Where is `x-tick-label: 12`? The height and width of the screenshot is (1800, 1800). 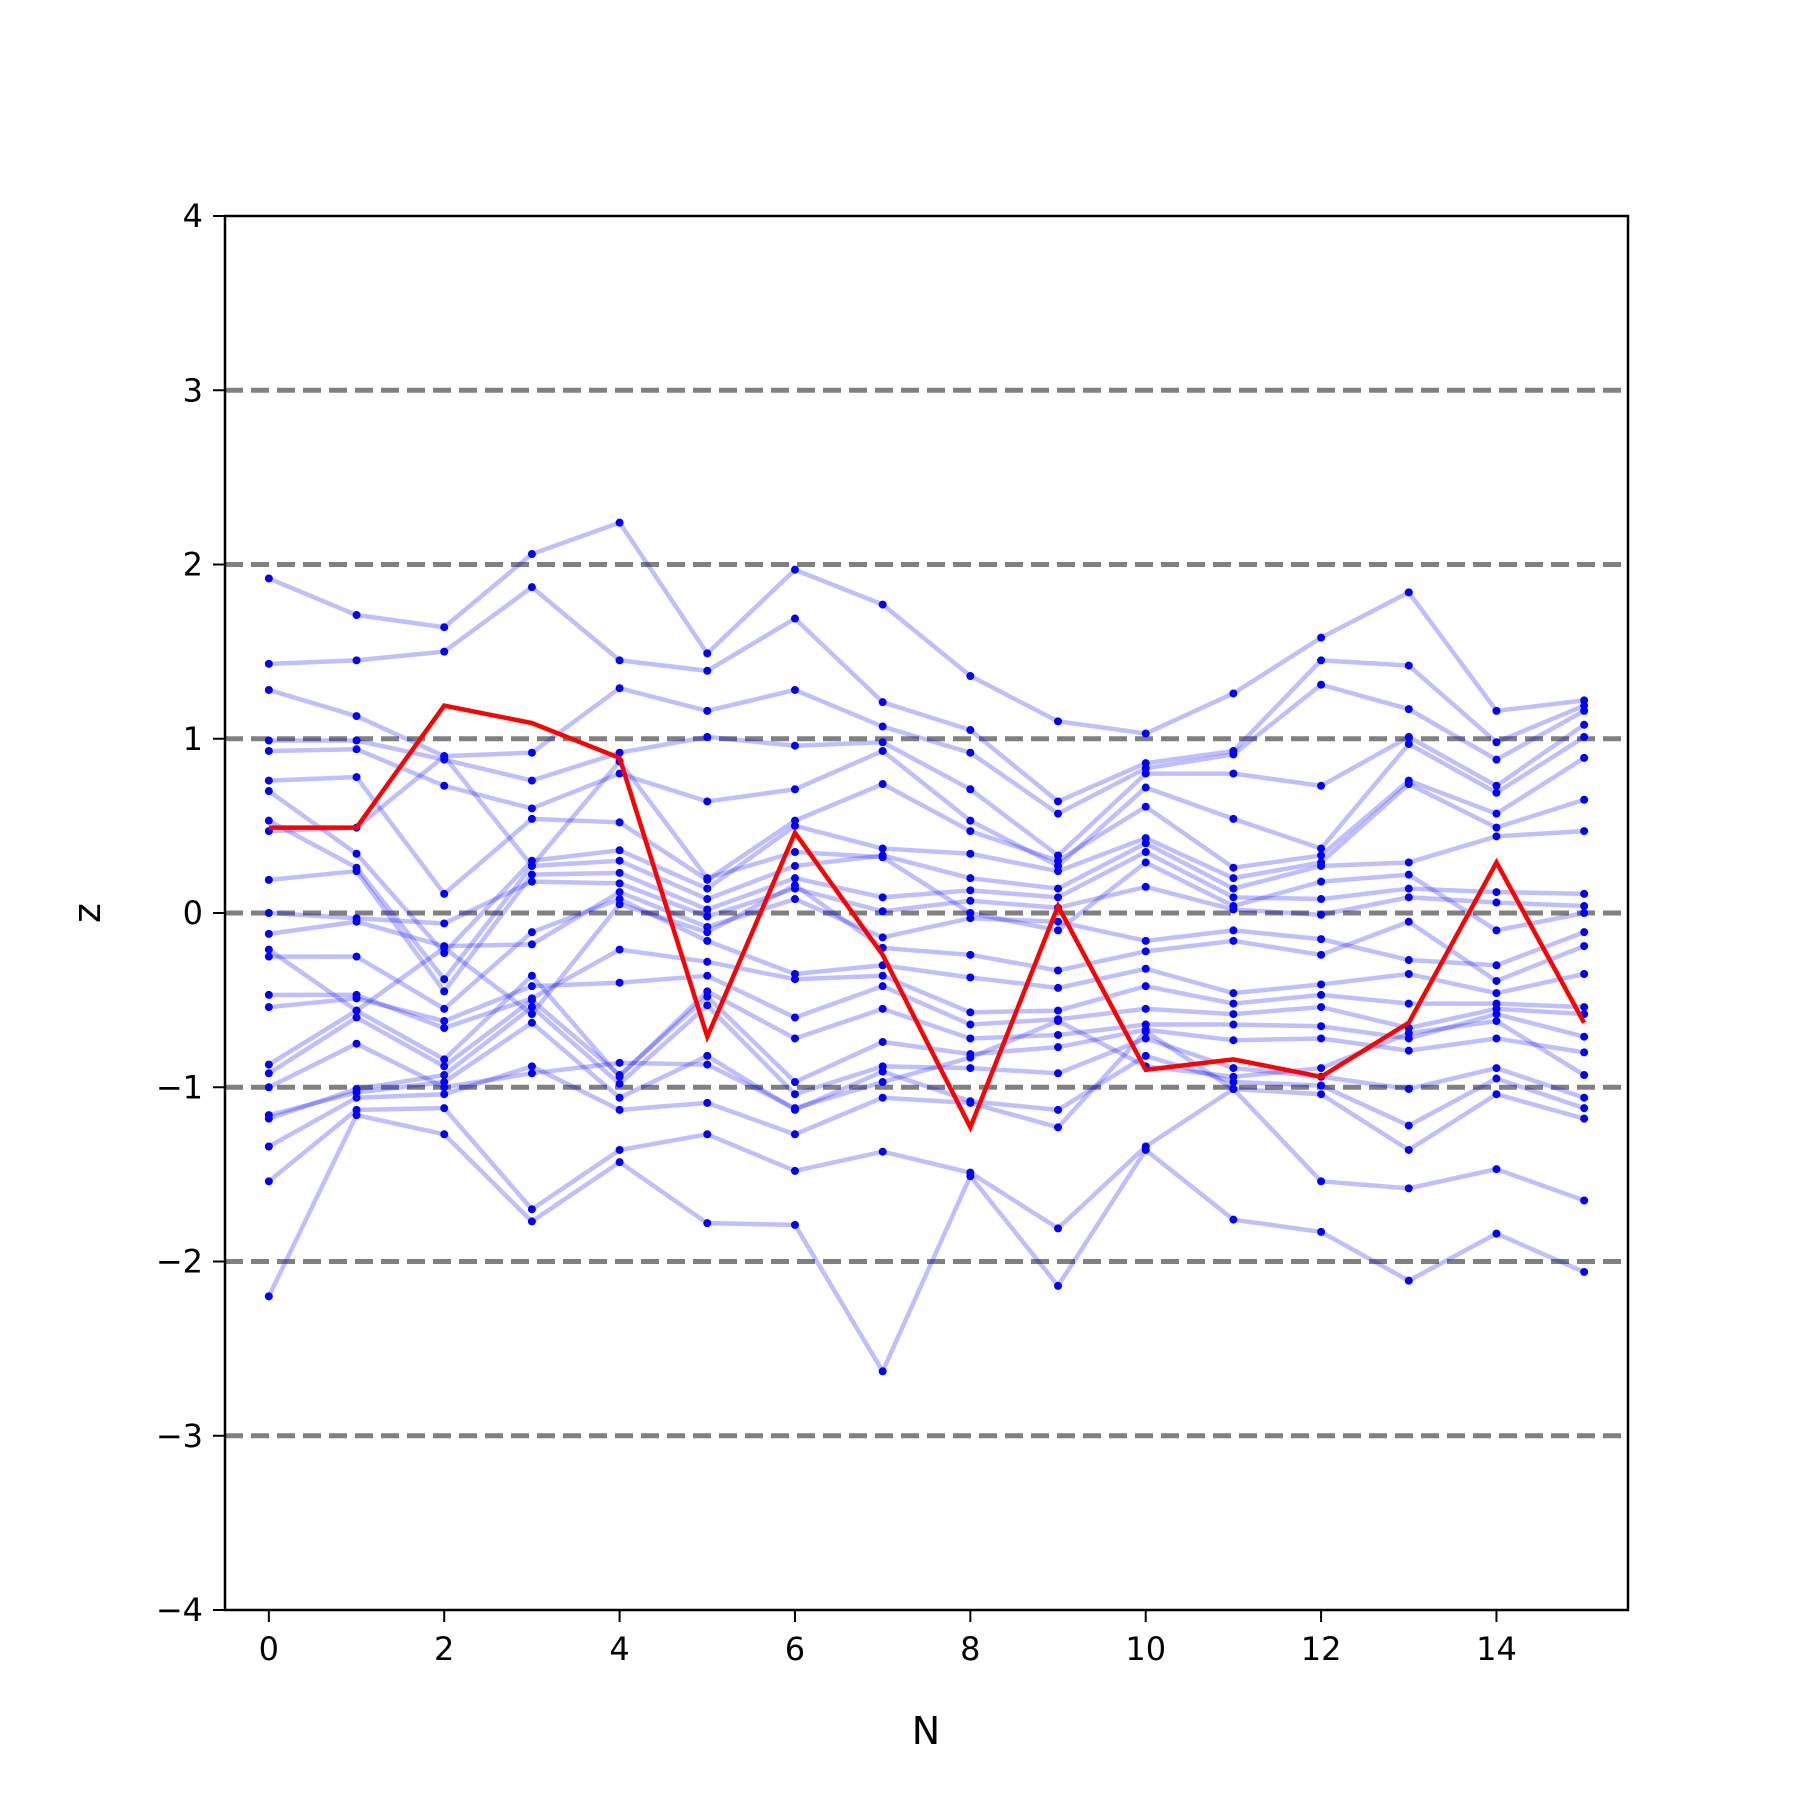 x-tick-label: 12 is located at coordinates (1321, 1649).